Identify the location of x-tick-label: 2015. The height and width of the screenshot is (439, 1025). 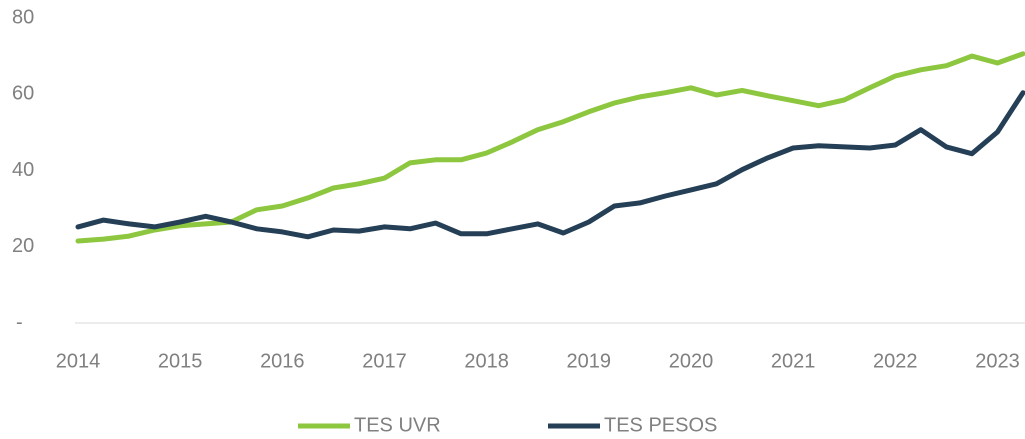
(180, 361).